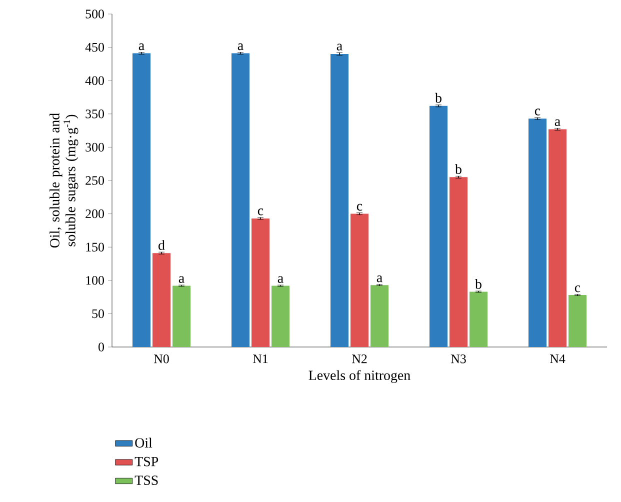  Describe the element at coordinates (95, 147) in the screenshot. I see `y-tick-label: 300` at that location.